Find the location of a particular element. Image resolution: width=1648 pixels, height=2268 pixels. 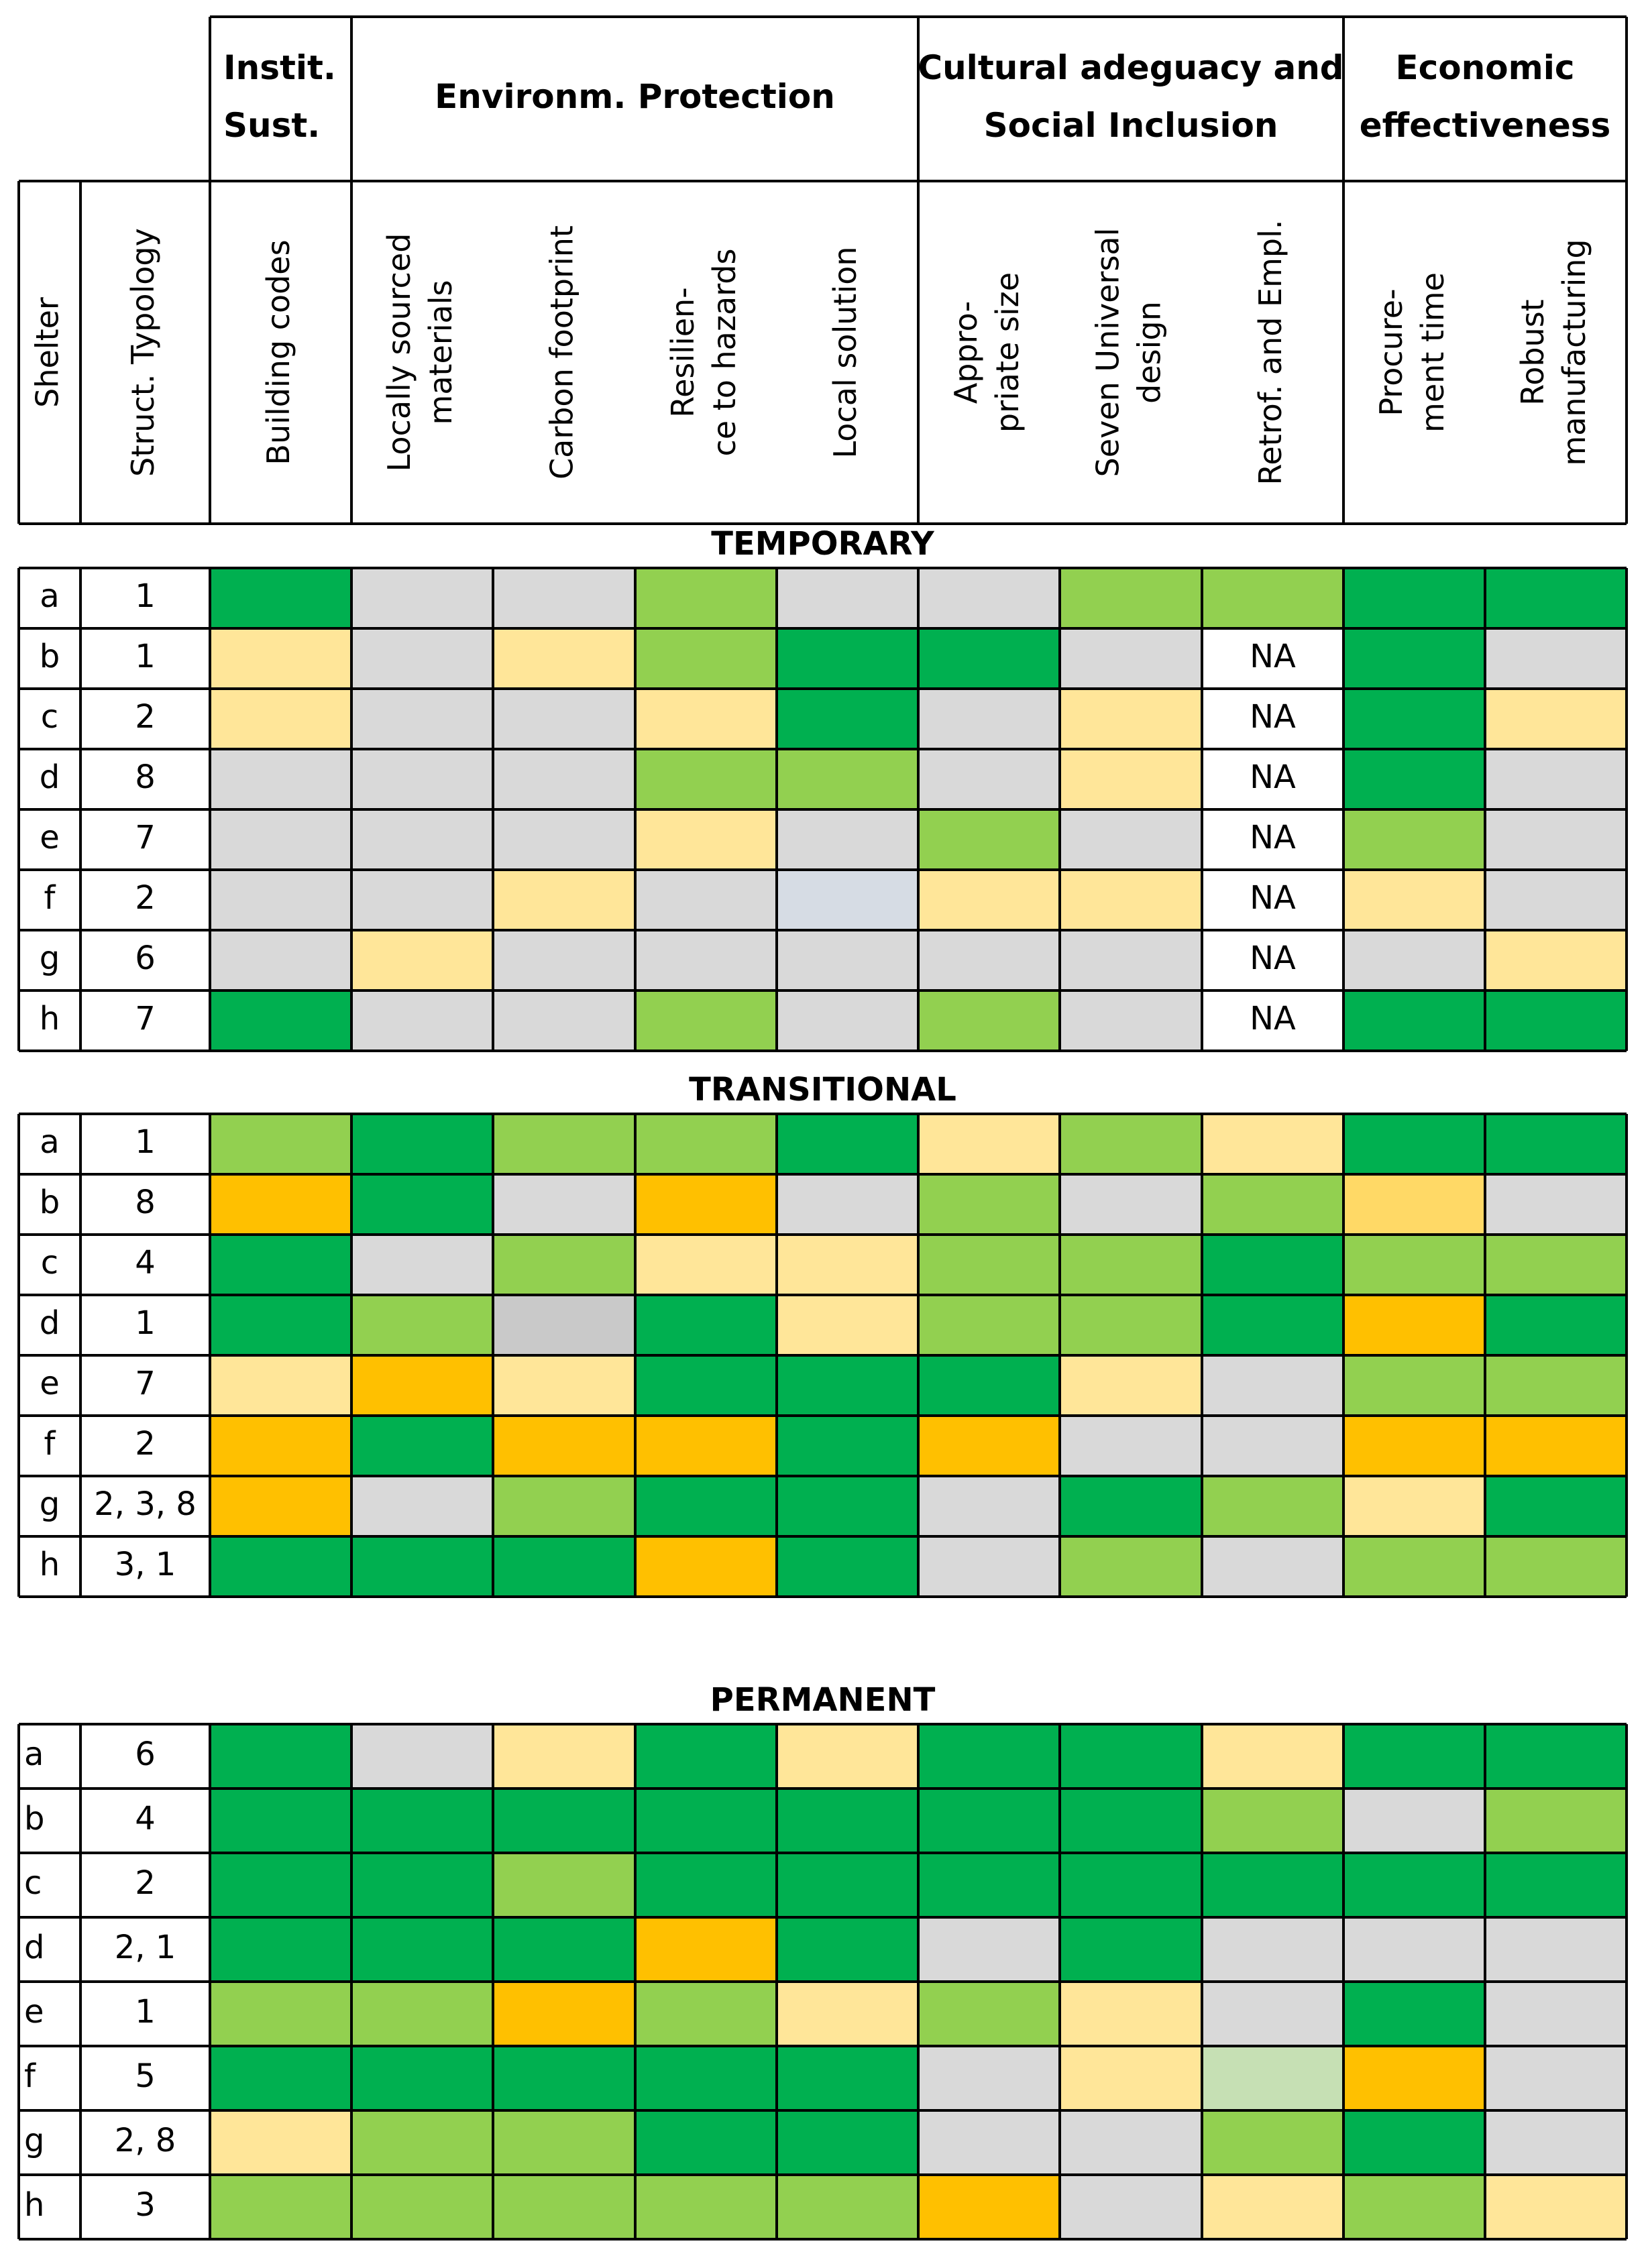

typology-label: 7 is located at coordinates (145, 1018).